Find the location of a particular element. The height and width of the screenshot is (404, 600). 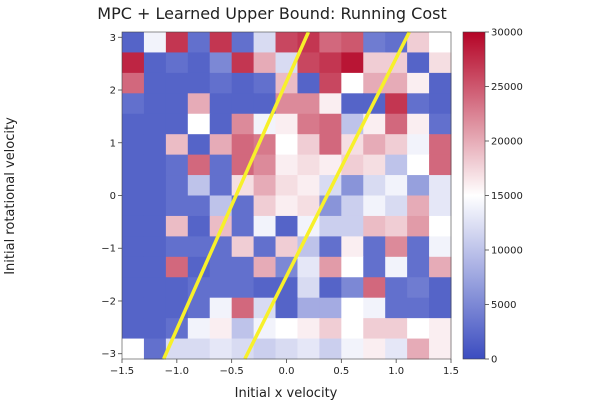

x-tick-label: 0.0 is located at coordinates (287, 371).